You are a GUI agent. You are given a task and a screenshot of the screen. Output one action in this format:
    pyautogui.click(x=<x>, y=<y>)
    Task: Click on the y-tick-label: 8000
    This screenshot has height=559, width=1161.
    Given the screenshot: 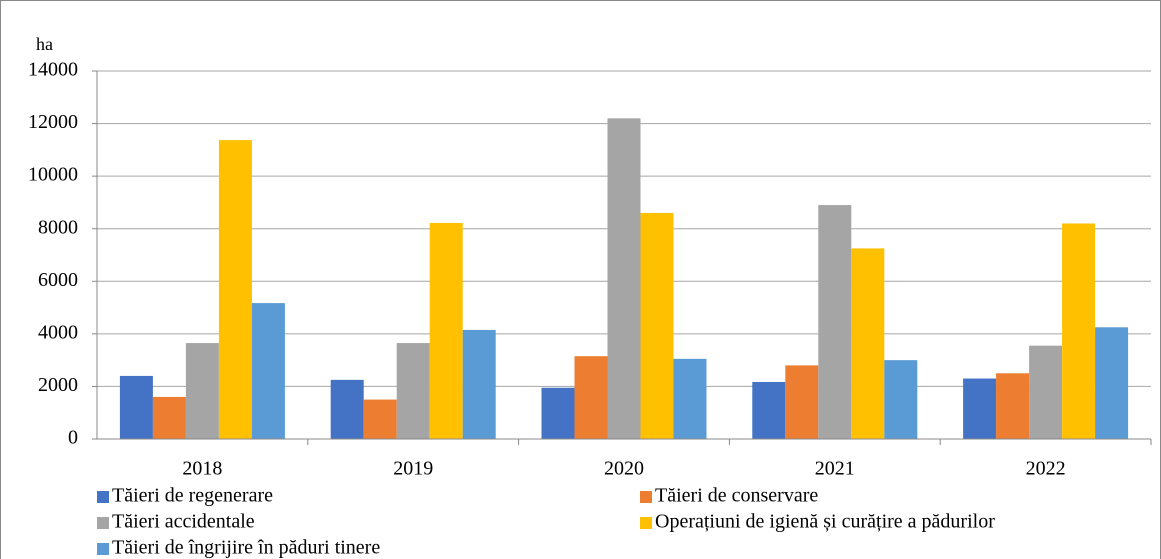 What is the action you would take?
    pyautogui.click(x=58, y=227)
    